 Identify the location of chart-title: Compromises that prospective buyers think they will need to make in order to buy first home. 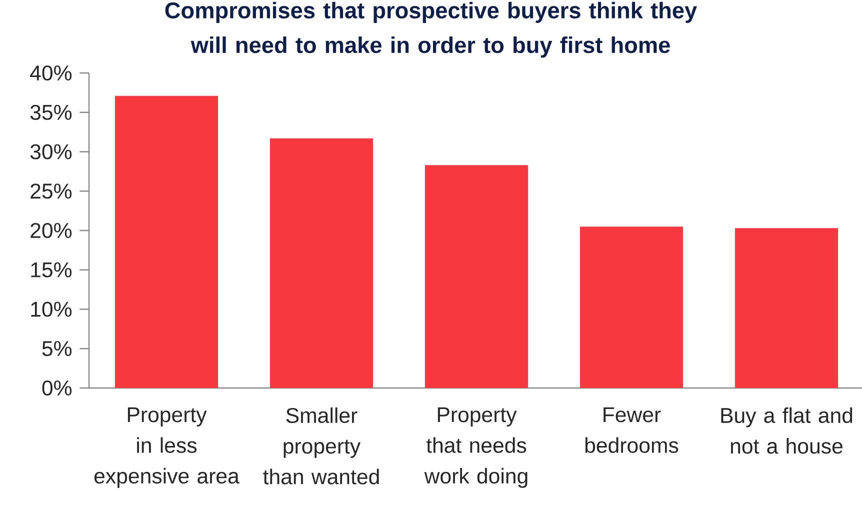
(431, 30).